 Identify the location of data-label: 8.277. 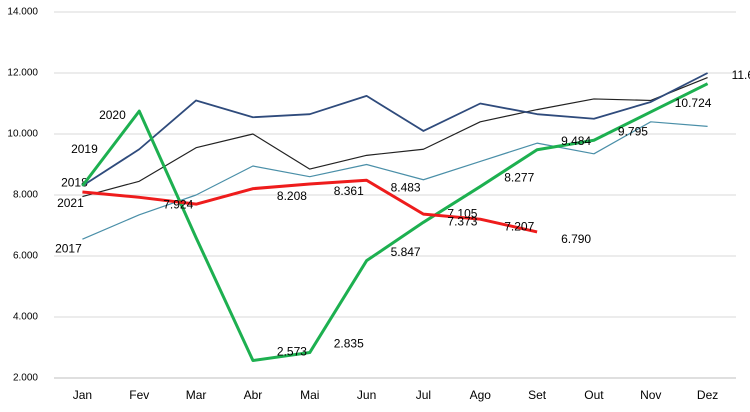
(519, 178).